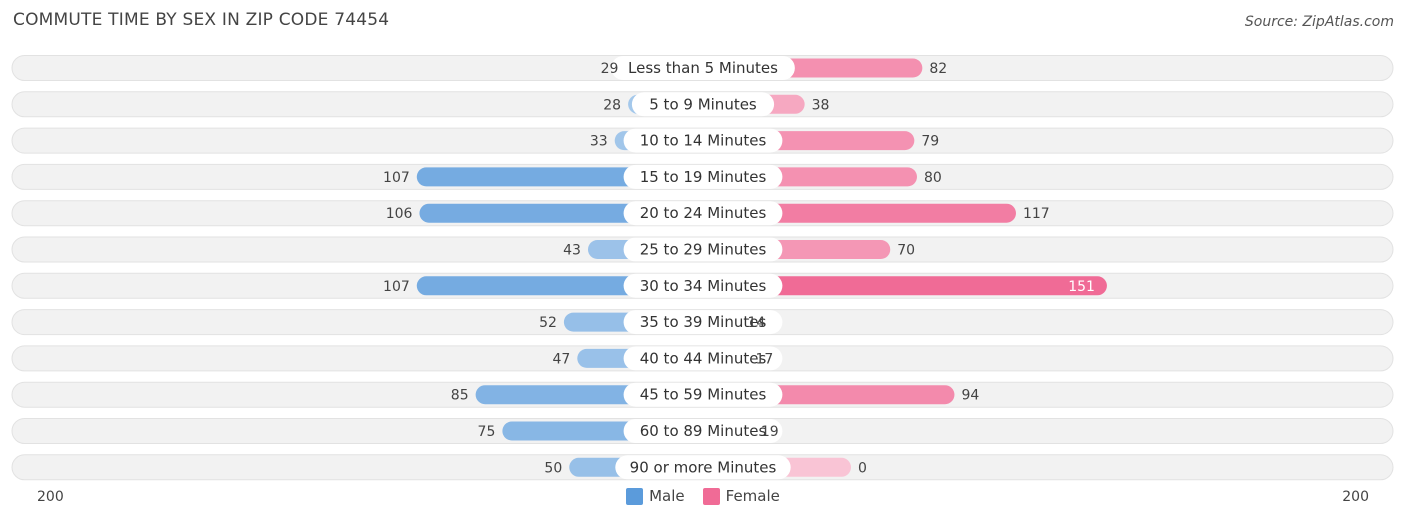 The width and height of the screenshot is (1406, 523). I want to click on axis-label-right: 200, so click(1355, 497).